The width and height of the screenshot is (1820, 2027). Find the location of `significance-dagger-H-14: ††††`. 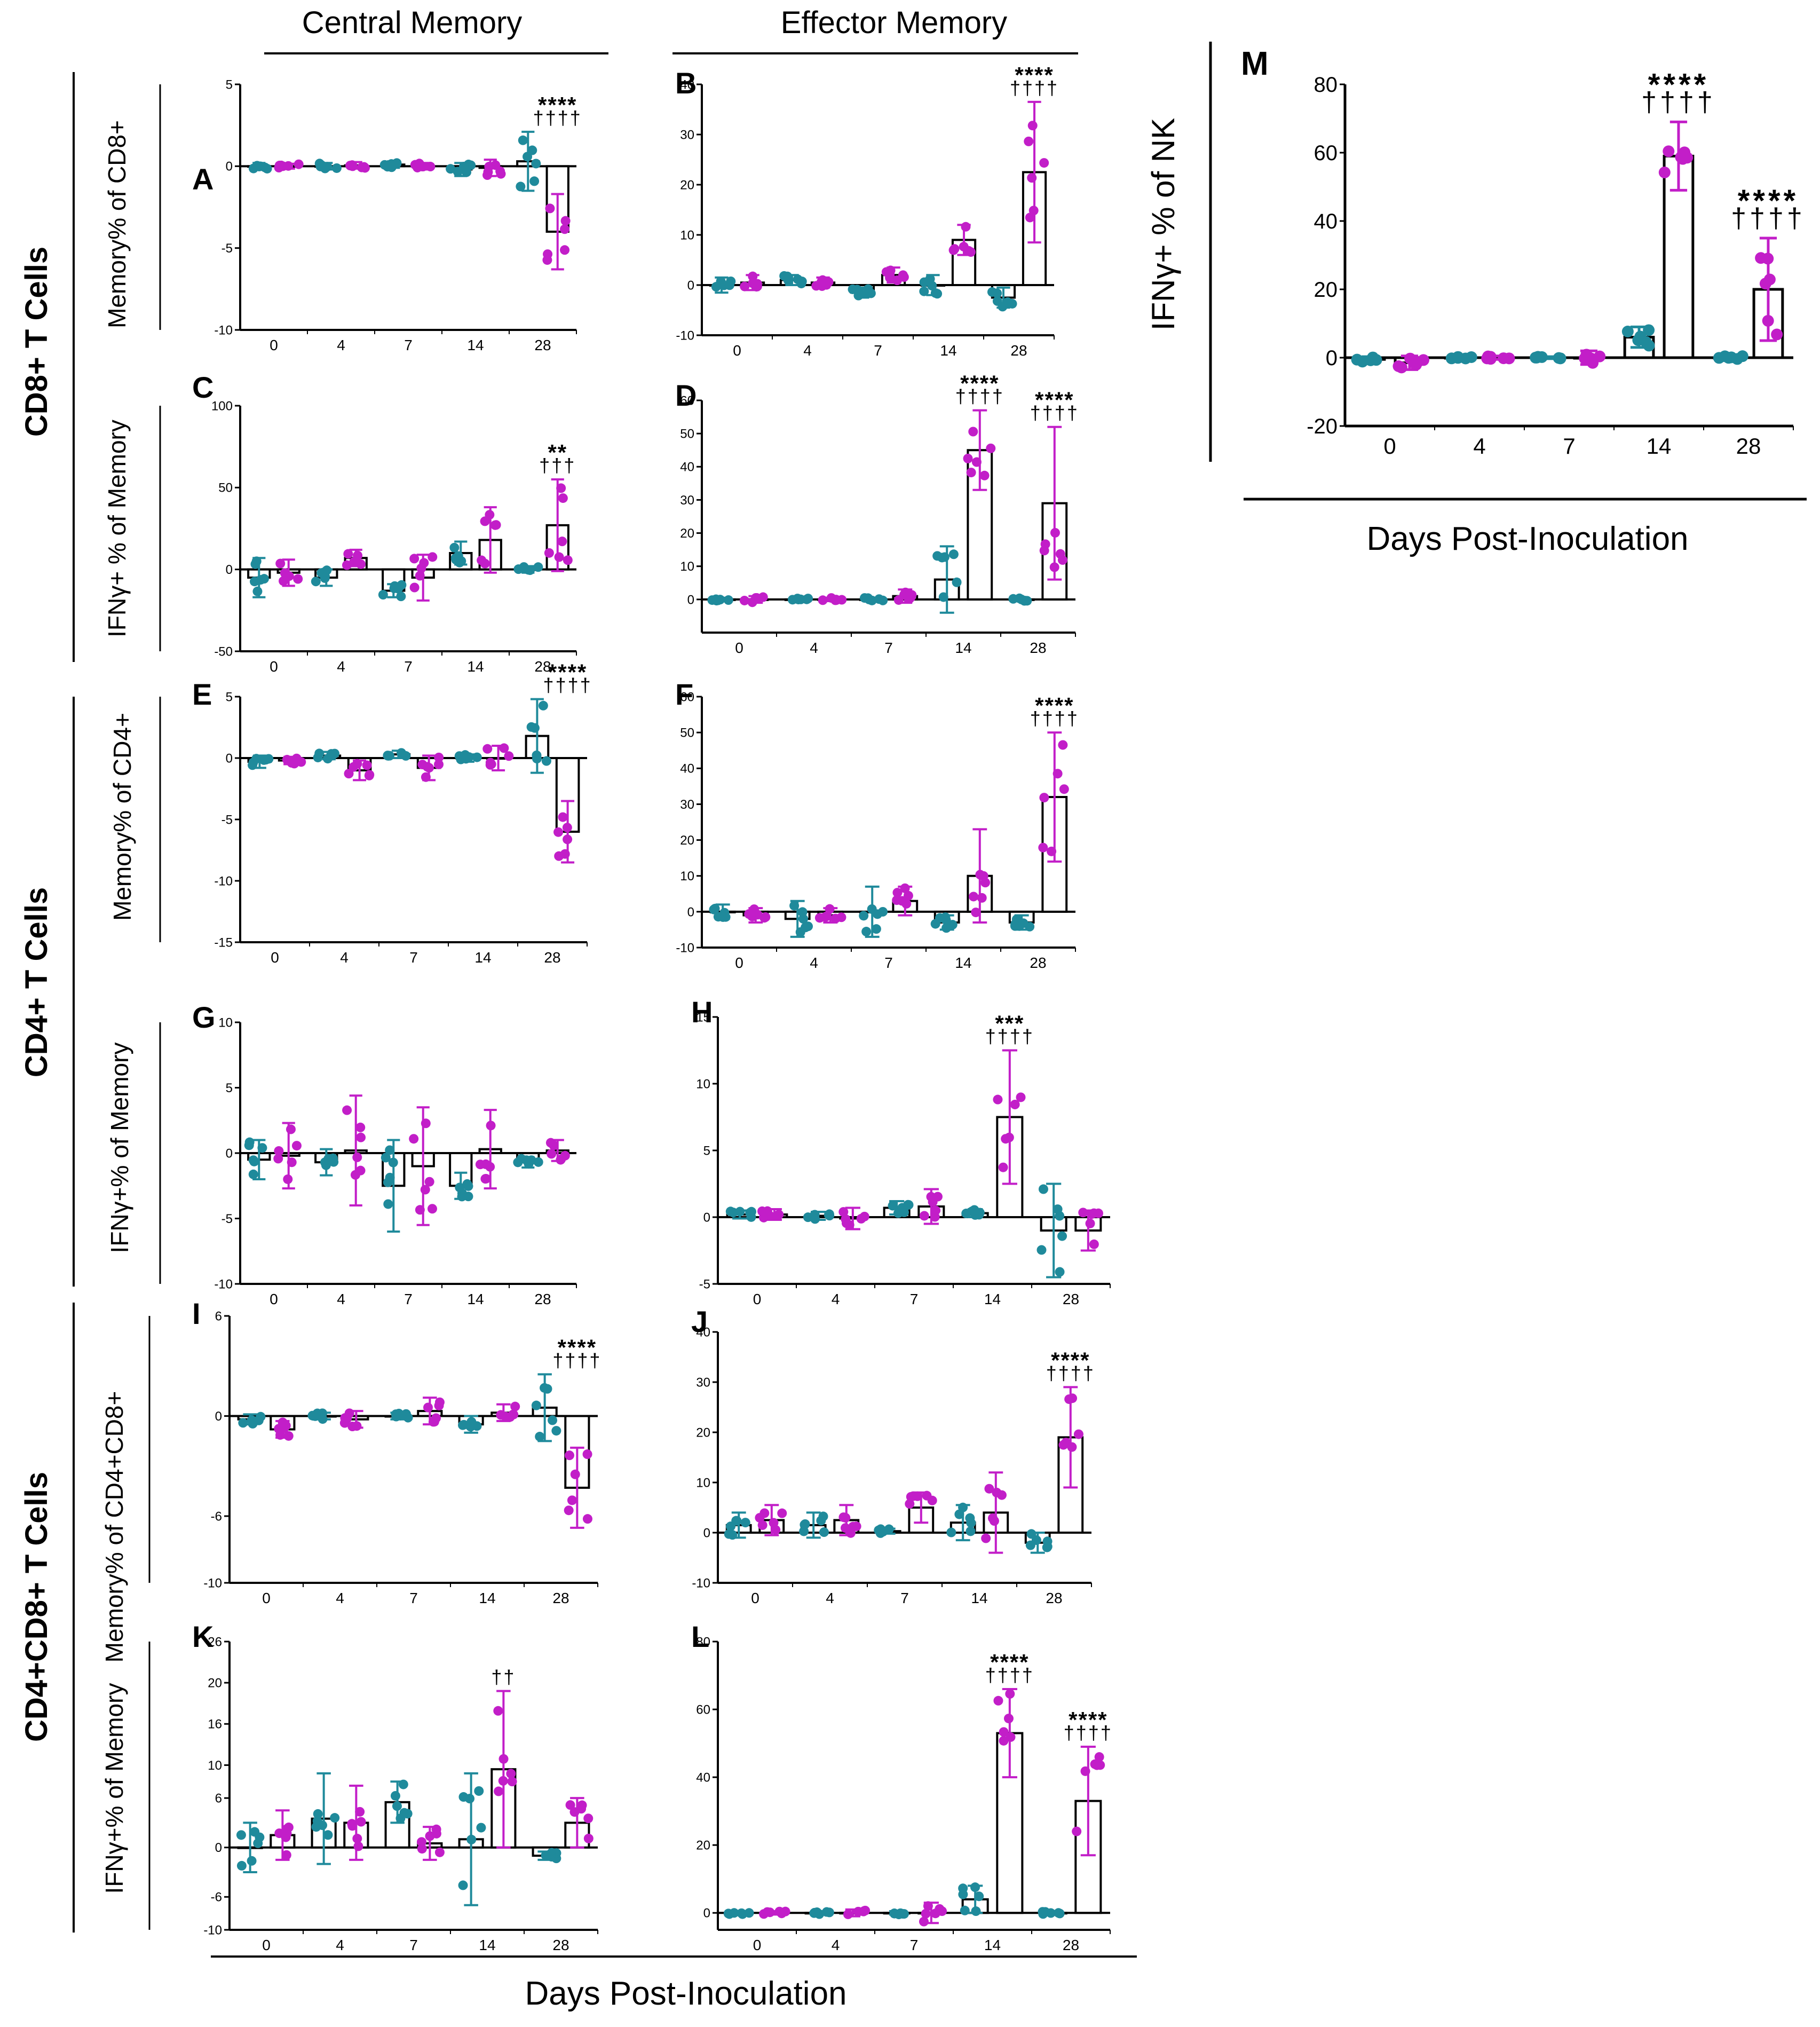

significance-dagger-H-14: †††† is located at coordinates (1009, 1036).